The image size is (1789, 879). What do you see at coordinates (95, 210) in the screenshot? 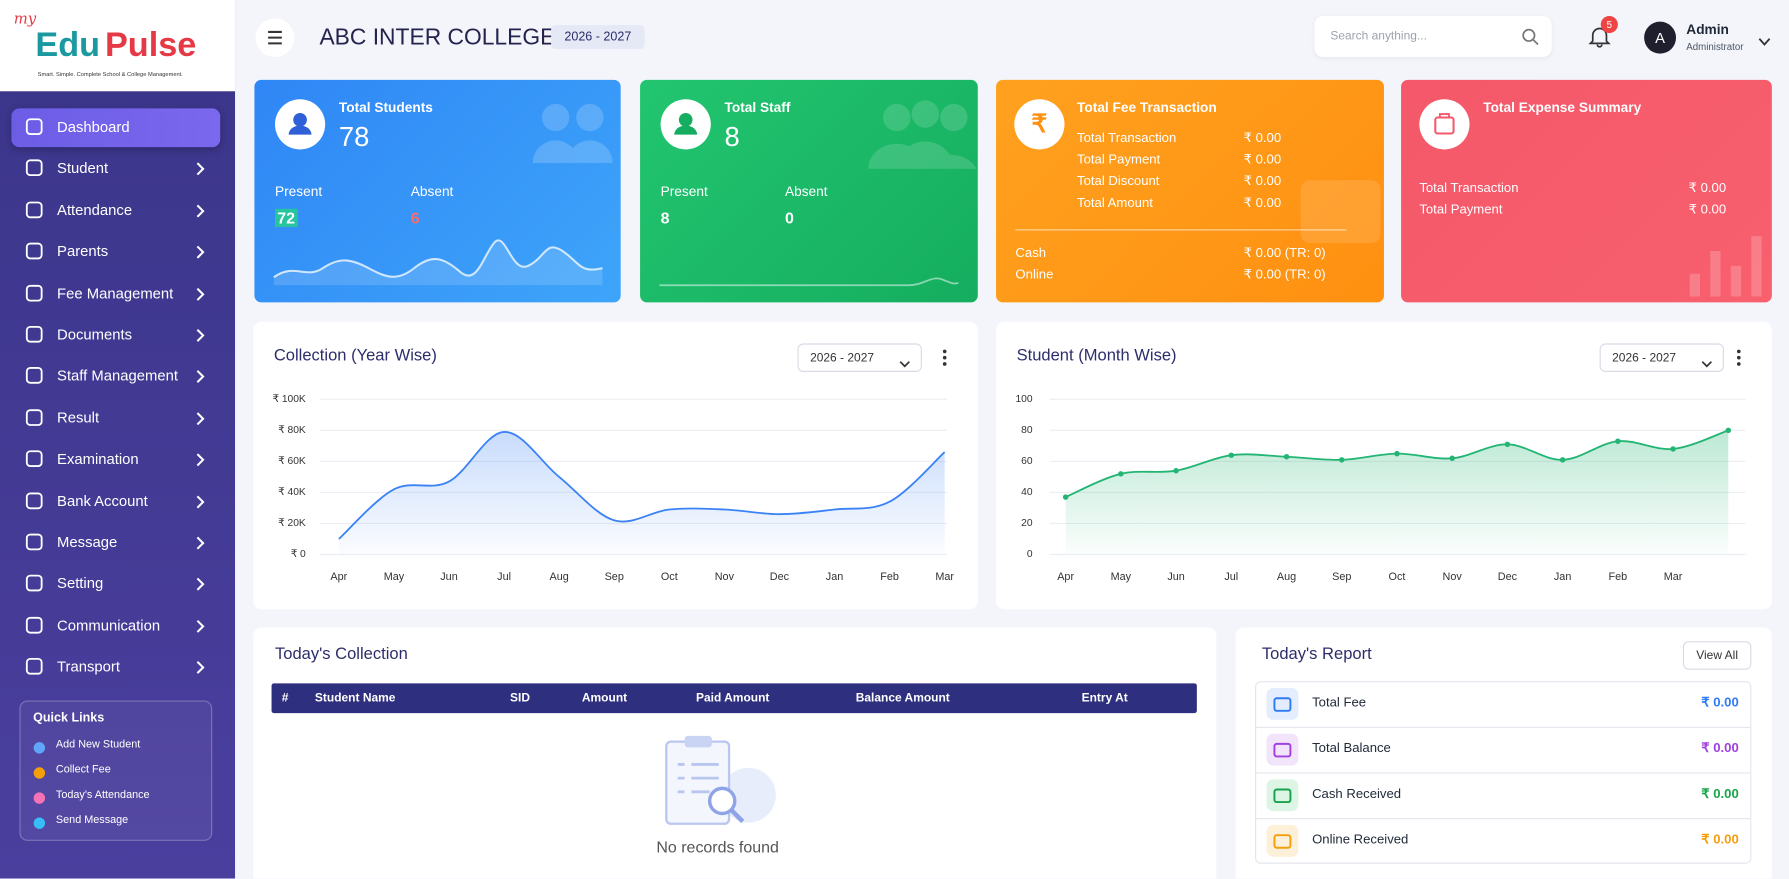
I see `menu-item: Attendance` at bounding box center [95, 210].